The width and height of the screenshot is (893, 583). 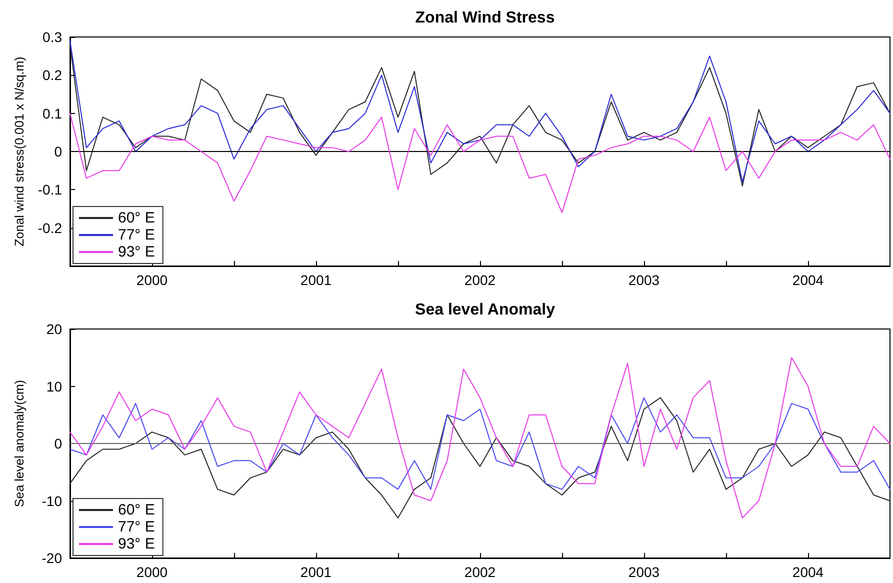 I want to click on y-tick-label: 0.3, so click(x=52, y=37).